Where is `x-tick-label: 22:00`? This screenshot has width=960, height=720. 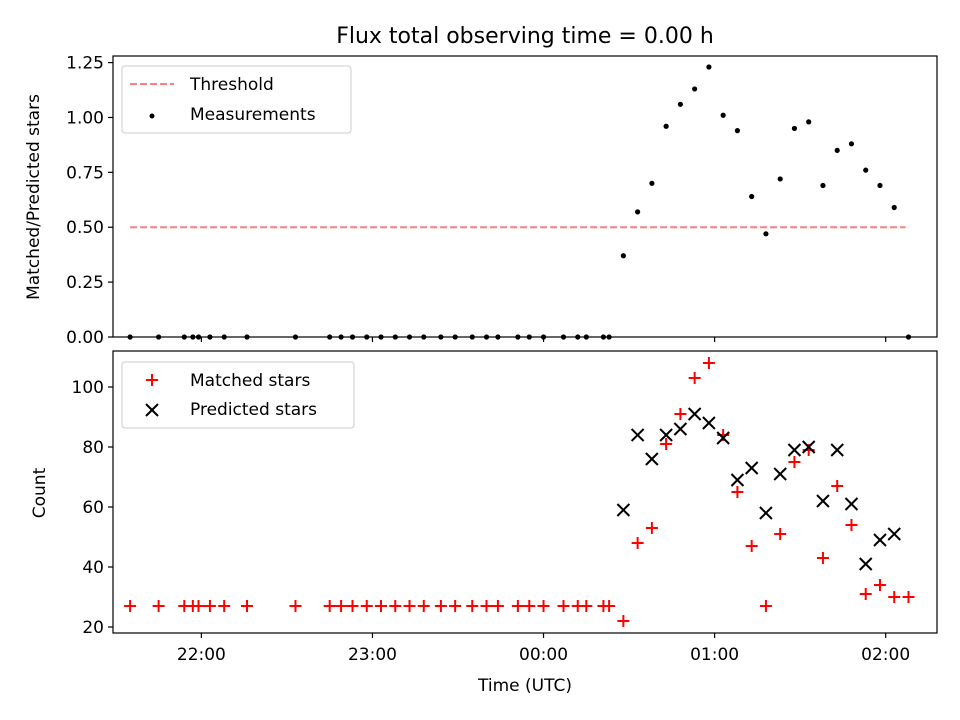 x-tick-label: 22:00 is located at coordinates (201, 655).